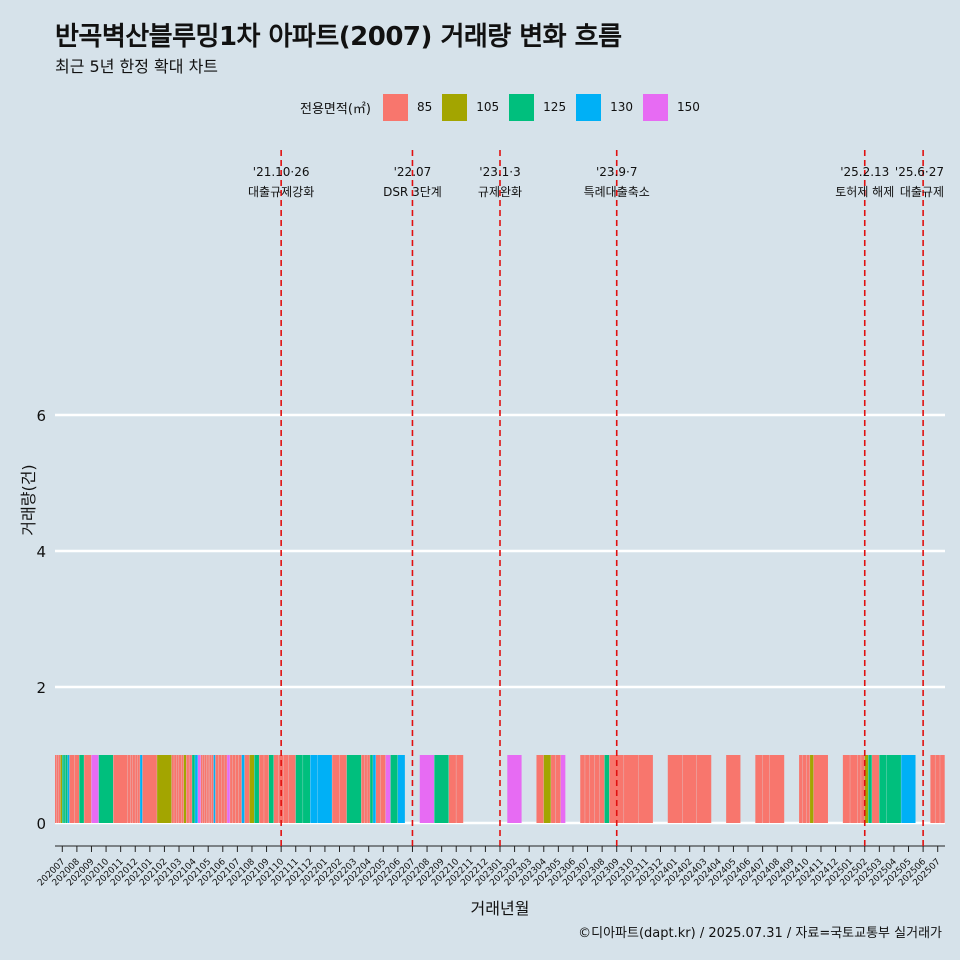 Image resolution: width=960 pixels, height=960 pixels. What do you see at coordinates (413, 172) in the screenshot?
I see `event-date-202207: '22.07` at bounding box center [413, 172].